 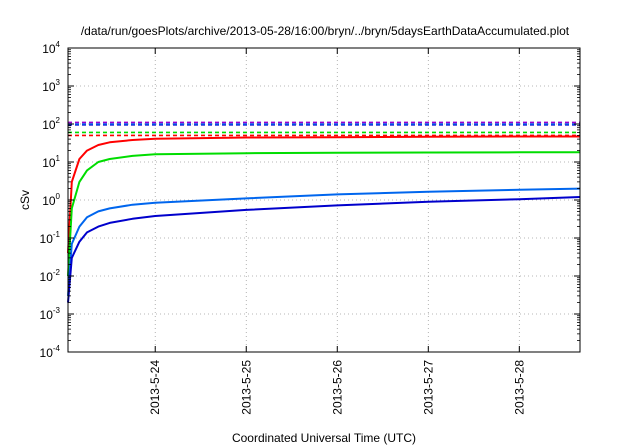 What do you see at coordinates (50, 314) in the screenshot?
I see `y-tick-label: 10⁻³` at bounding box center [50, 314].